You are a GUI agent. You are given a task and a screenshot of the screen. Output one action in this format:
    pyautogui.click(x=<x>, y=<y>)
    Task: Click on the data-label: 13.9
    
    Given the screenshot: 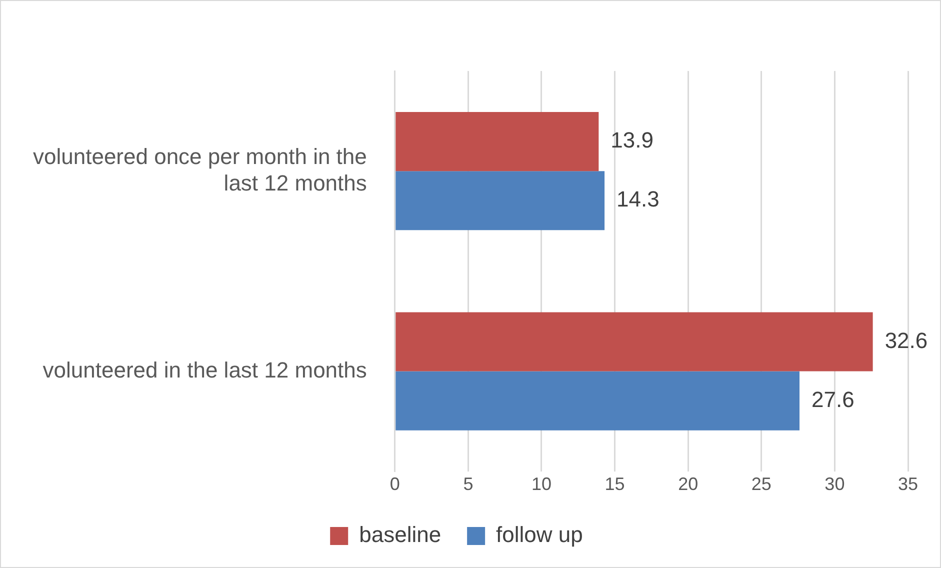 What is the action you would take?
    pyautogui.click(x=632, y=140)
    